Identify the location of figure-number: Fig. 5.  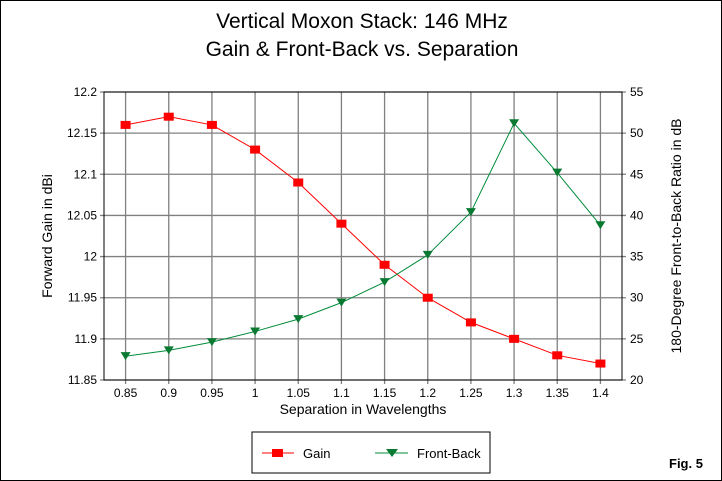
(686, 463).